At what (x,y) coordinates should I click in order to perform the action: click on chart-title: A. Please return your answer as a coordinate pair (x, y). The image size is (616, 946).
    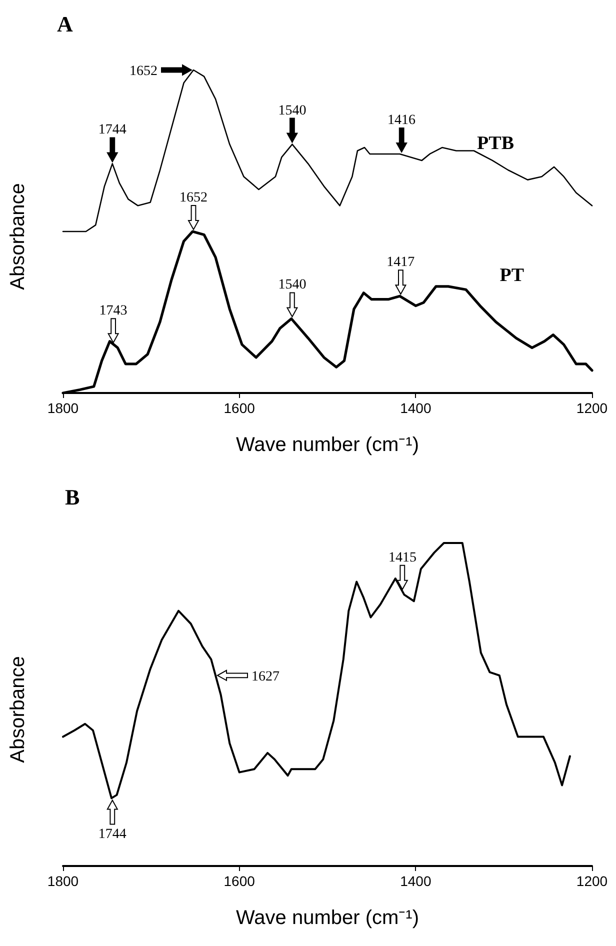
    Looking at the image, I should click on (65, 24).